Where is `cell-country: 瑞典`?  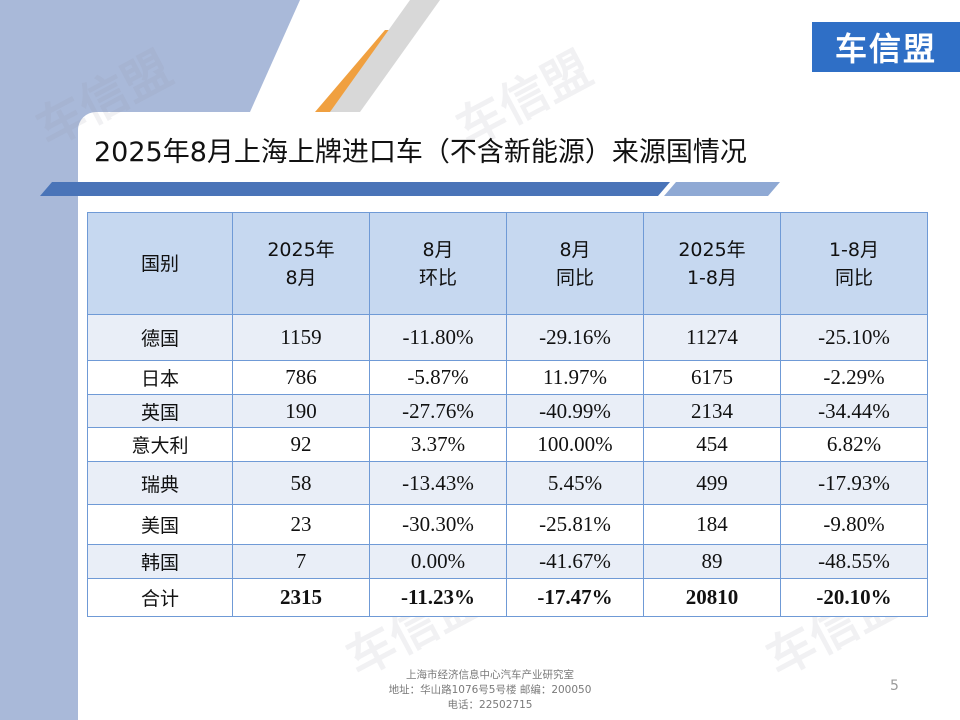
cell-country: 瑞典 is located at coordinates (160, 483).